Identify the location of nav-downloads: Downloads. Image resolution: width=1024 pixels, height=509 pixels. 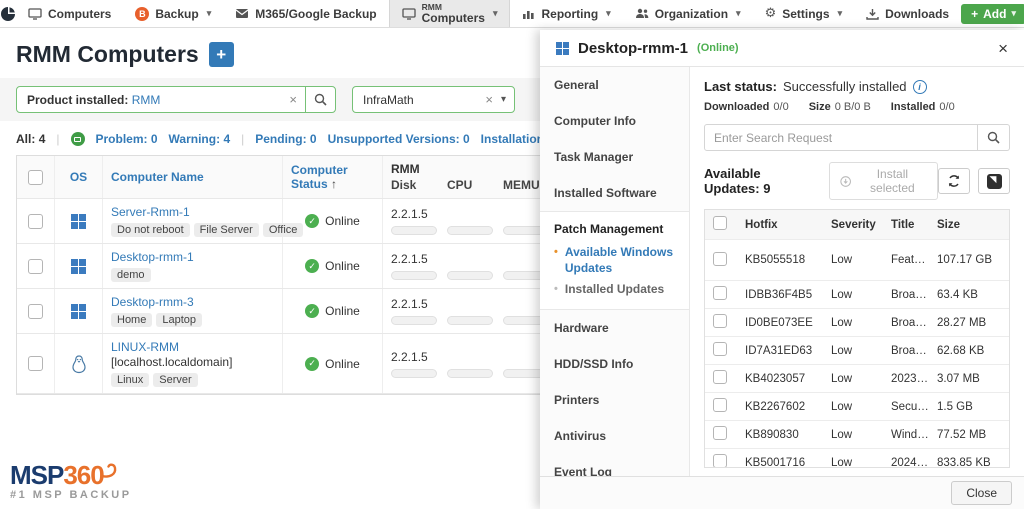
(907, 13).